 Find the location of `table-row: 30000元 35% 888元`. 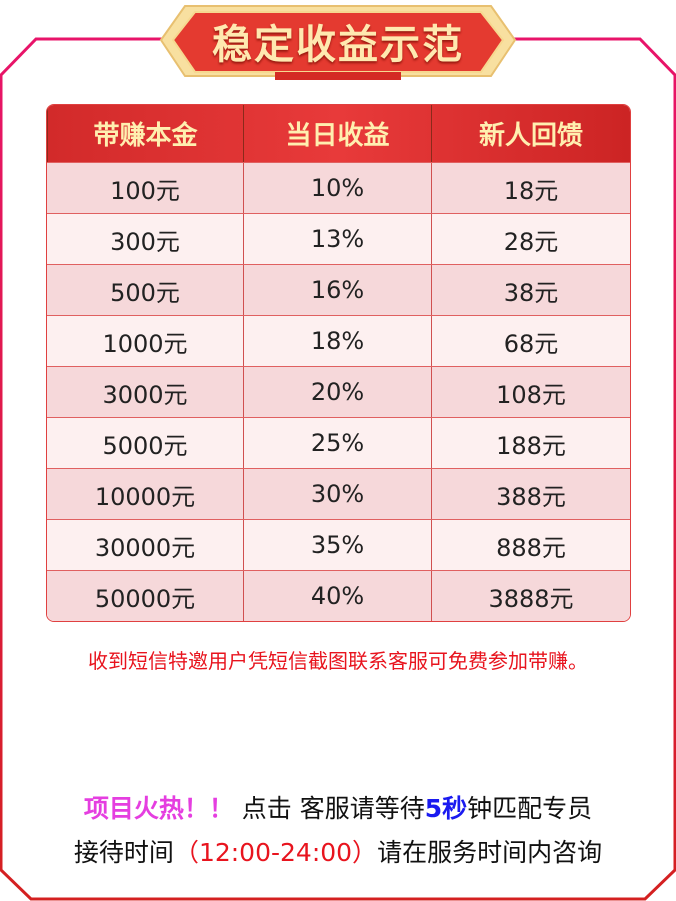

table-row: 30000元 35% 888元 is located at coordinates (338, 544).